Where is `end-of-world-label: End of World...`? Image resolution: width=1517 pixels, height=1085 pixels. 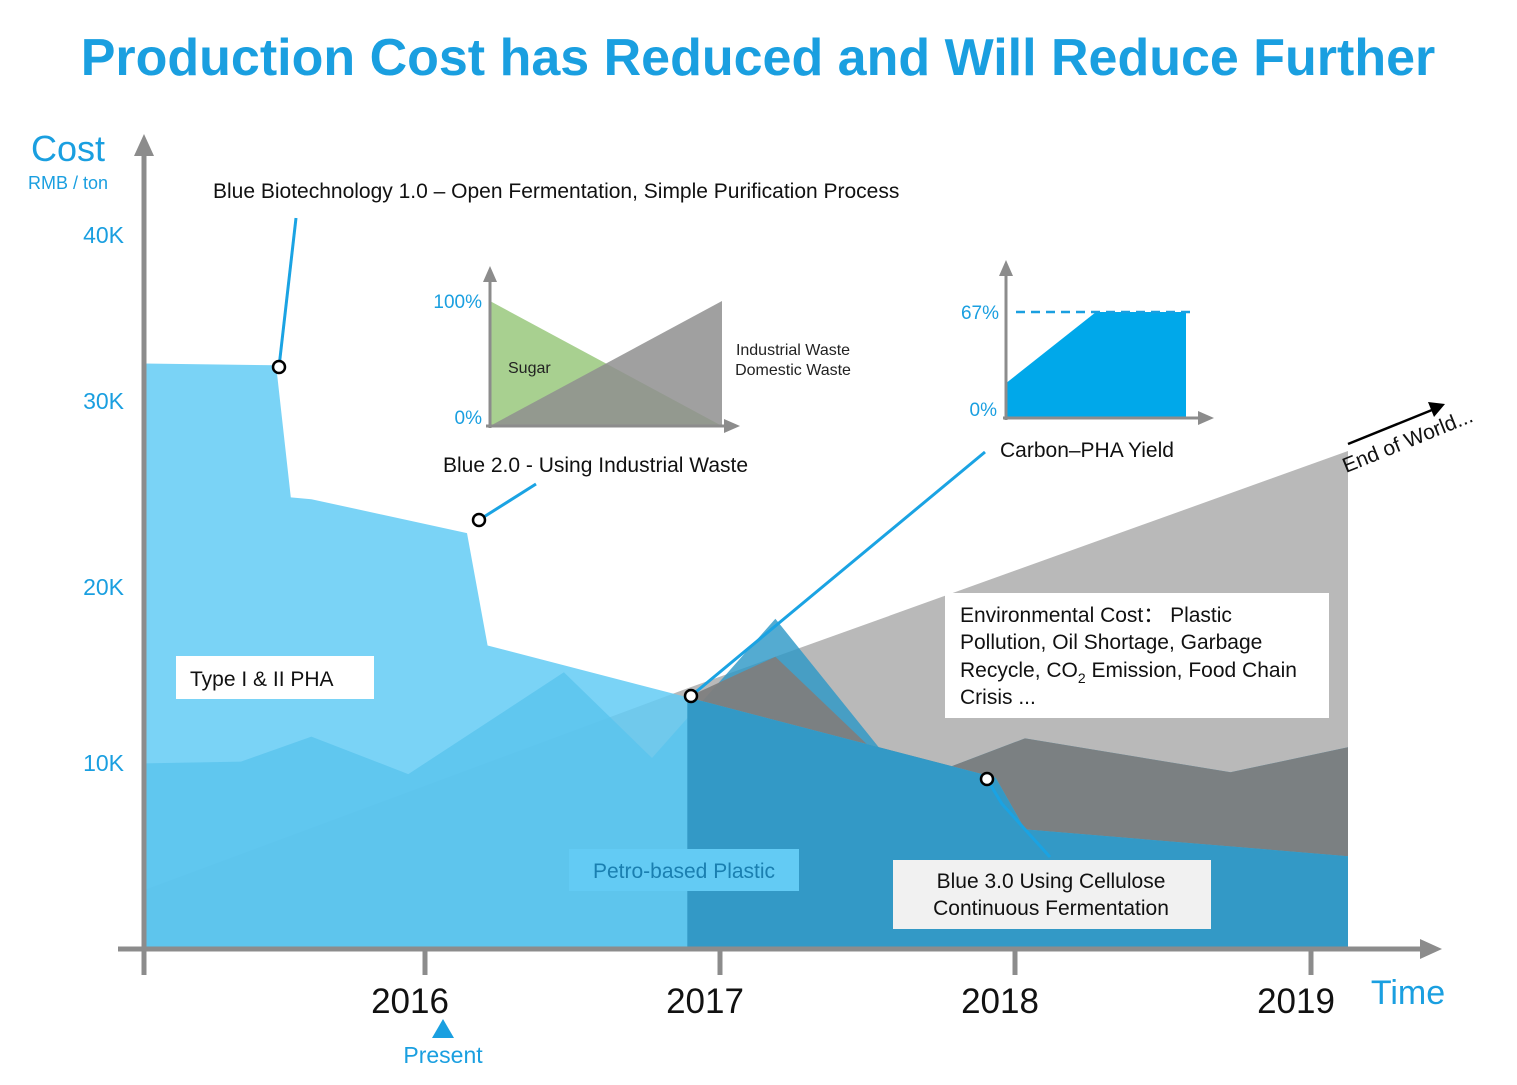
end-of-world-label: End of World... is located at coordinates (1407, 440).